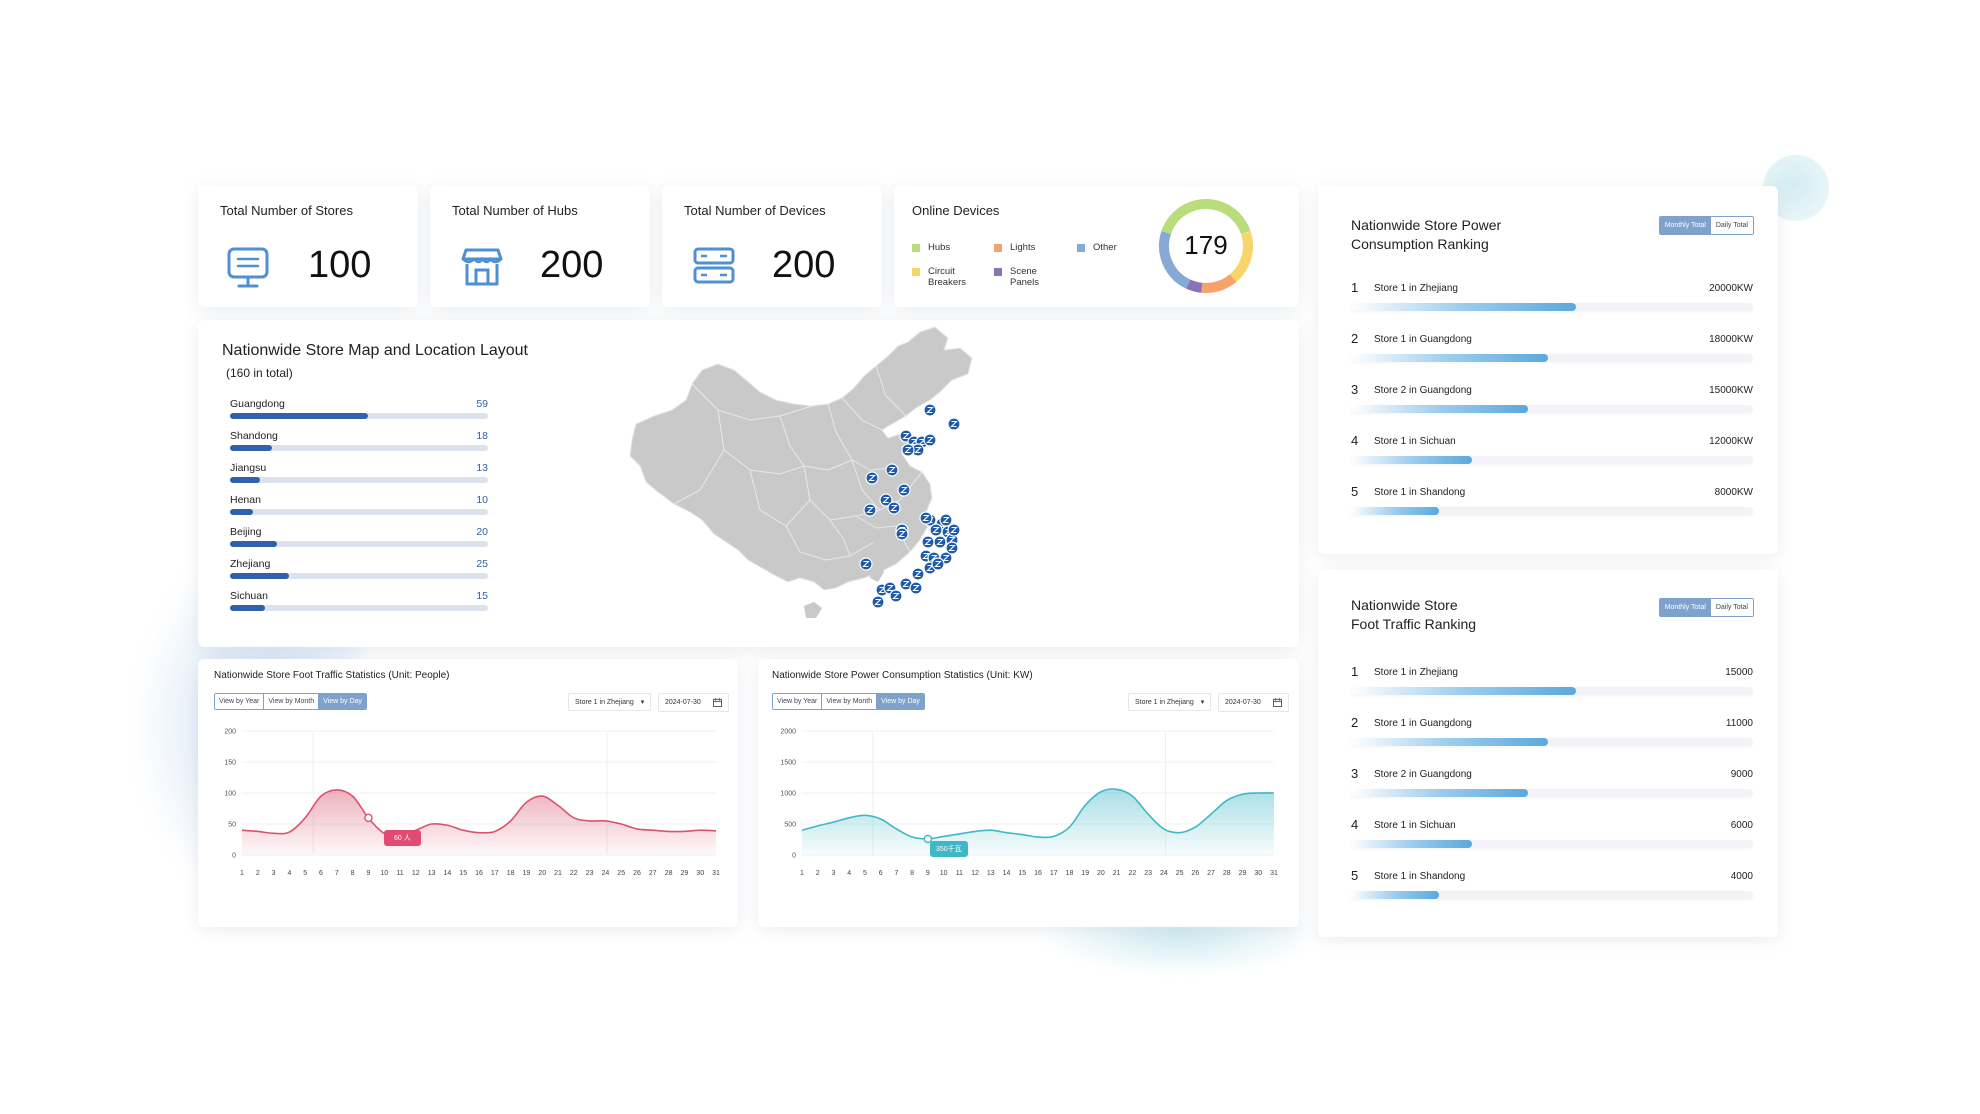 The width and height of the screenshot is (1980, 1114). Describe the element at coordinates (1464, 691) in the screenshot. I see `rank-bar` at that location.